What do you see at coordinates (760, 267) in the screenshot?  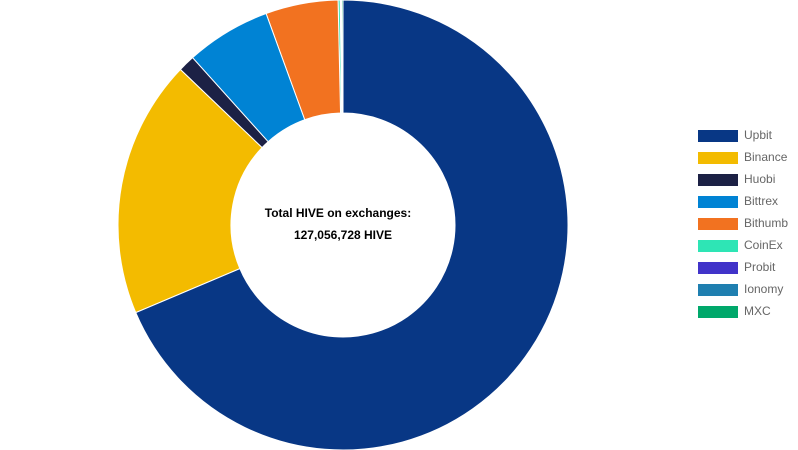 I see `legend-label: Probit` at bounding box center [760, 267].